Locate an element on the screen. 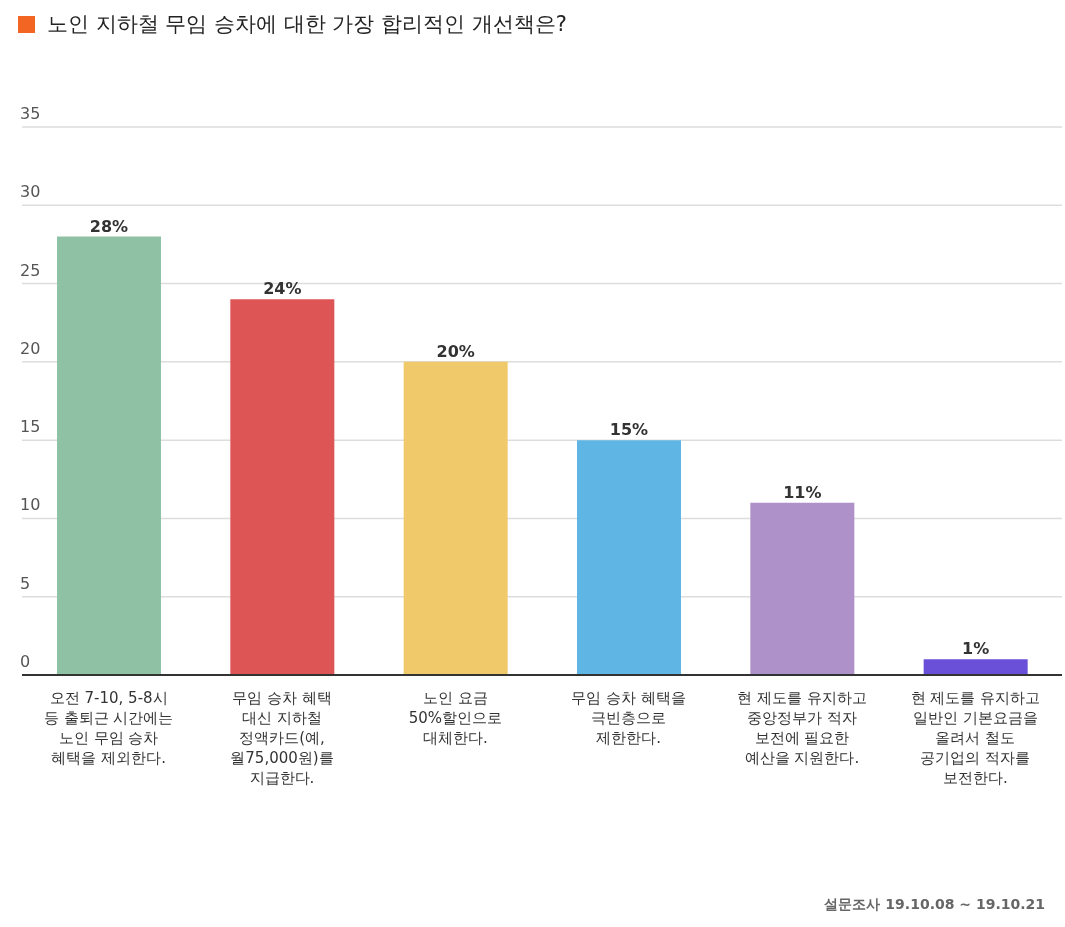  y-tick-label: 25 is located at coordinates (30, 270).